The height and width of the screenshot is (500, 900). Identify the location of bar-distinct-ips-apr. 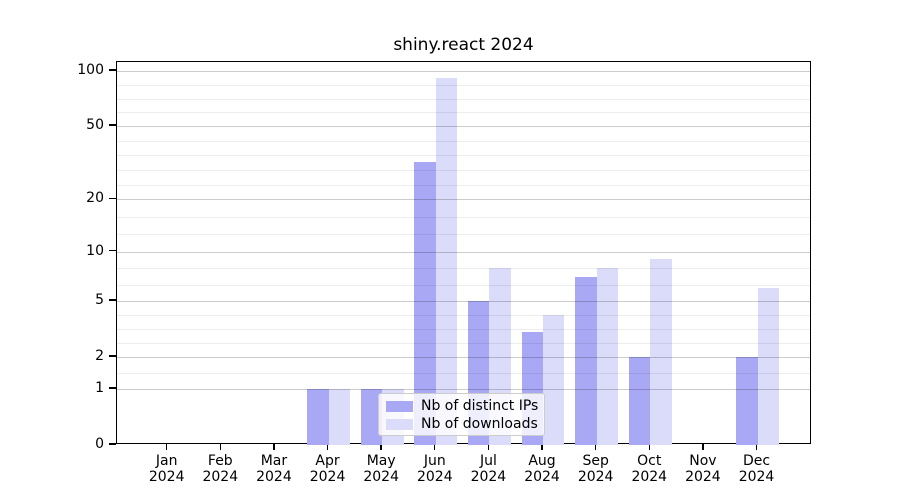
(318, 417).